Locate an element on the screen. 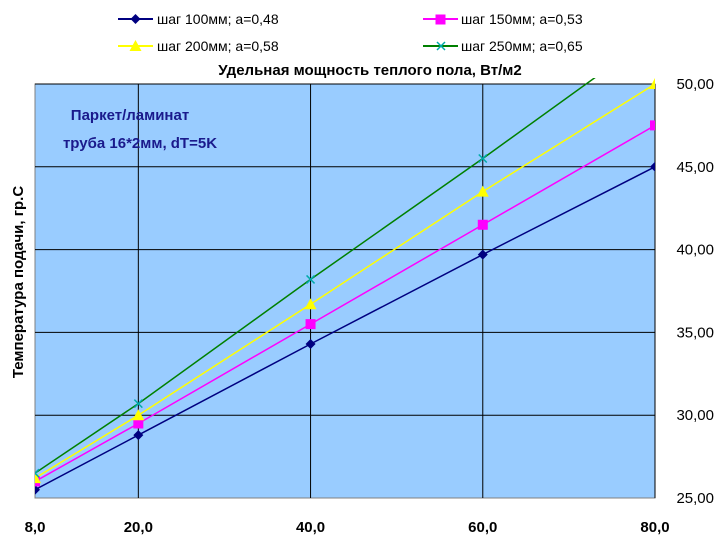 The width and height of the screenshot is (725, 545). legend-label-3: шаг 200мм; а=0,58 is located at coordinates (218, 46).